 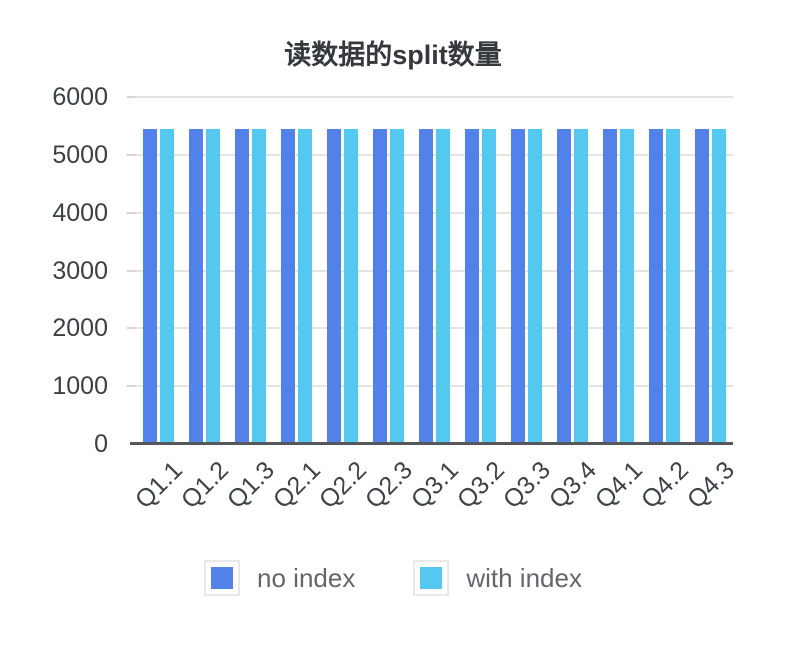 What do you see at coordinates (388, 485) in the screenshot?
I see `x-axis-label-Q2.3: Q2.3` at bounding box center [388, 485].